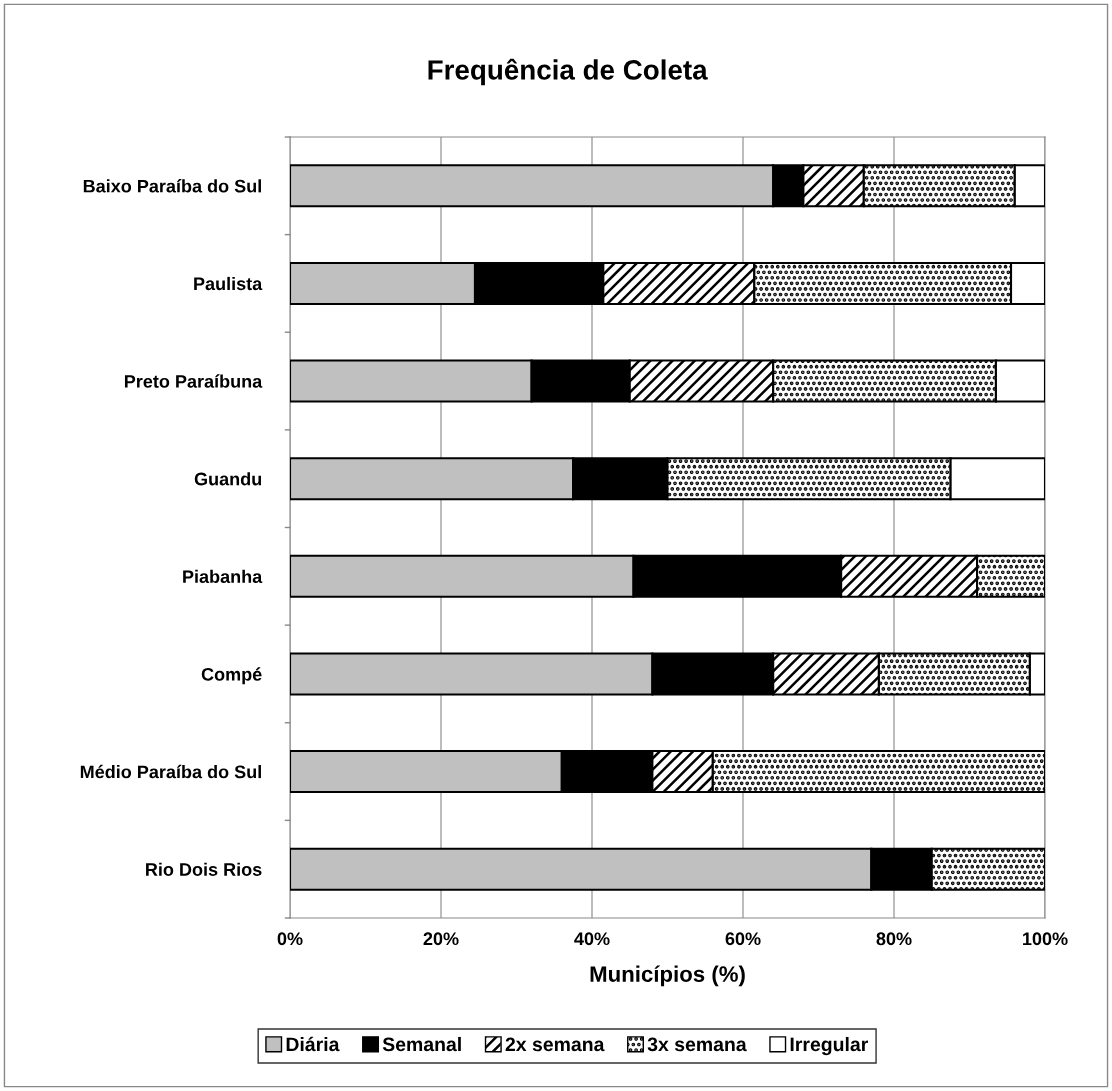 This screenshot has width=1112, height=1091. Describe the element at coordinates (231, 676) in the screenshot. I see `y-tick-label: Compé` at that location.